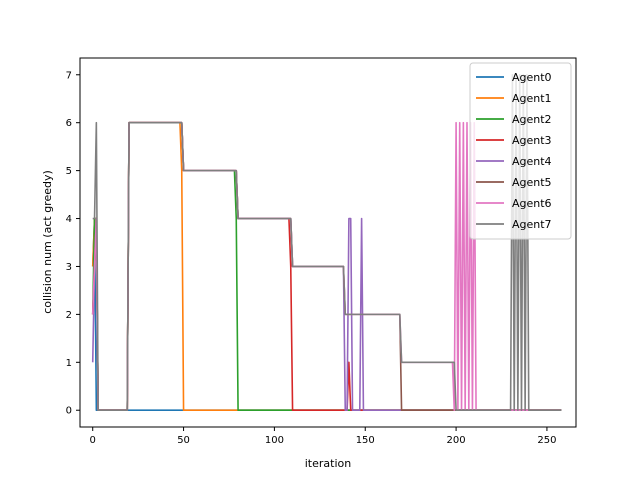  Describe the element at coordinates (532, 224) in the screenshot. I see `legend-label-agent7: Agent7` at that location.